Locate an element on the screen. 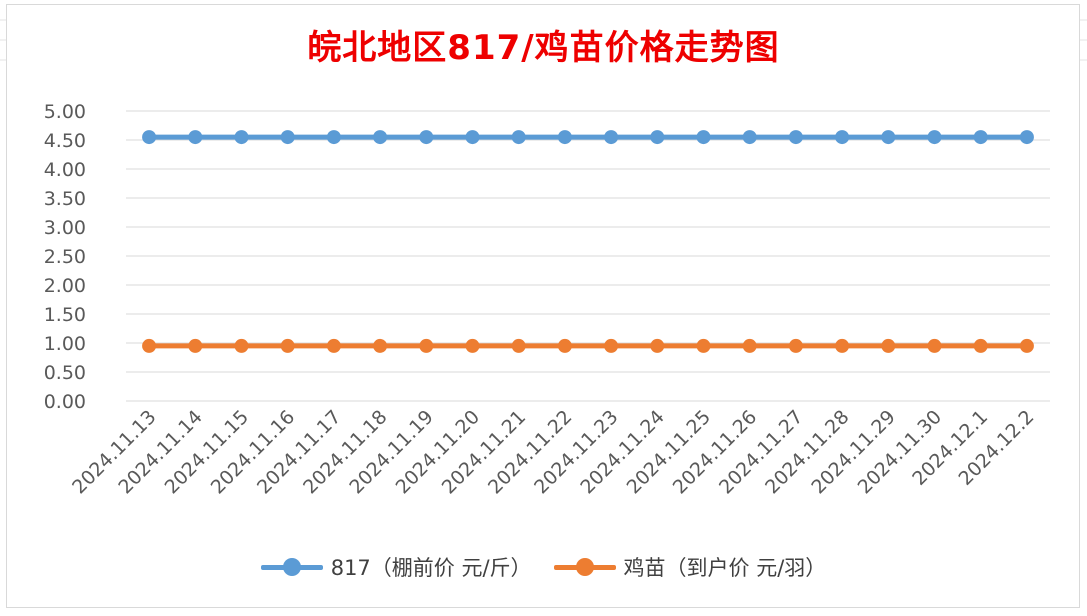 The image size is (1087, 616). y-tick-label: 3.00 is located at coordinates (65, 228).